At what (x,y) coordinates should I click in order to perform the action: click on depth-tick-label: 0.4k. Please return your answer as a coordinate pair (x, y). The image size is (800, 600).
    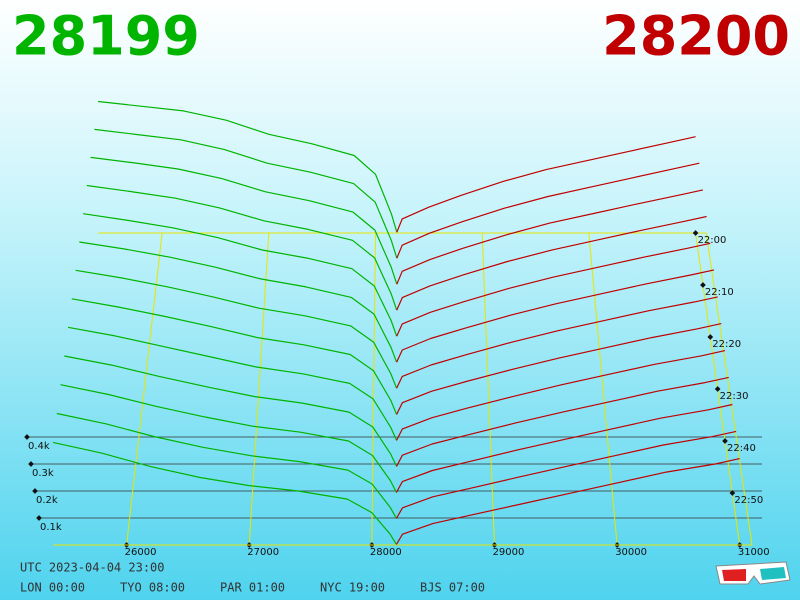
    Looking at the image, I should click on (39, 446).